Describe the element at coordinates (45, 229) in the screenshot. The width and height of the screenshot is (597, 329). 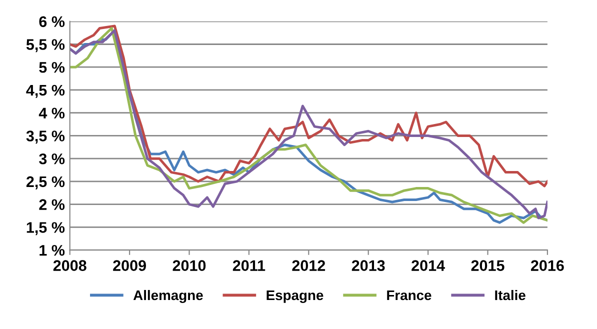
I see `y-tick-label: 1,5 %` at that location.